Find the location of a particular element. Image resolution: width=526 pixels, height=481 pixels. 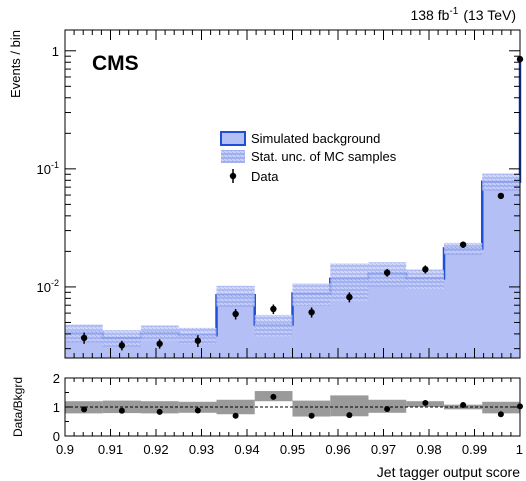

ratio-y-tick-label: 1 is located at coordinates (56, 407).